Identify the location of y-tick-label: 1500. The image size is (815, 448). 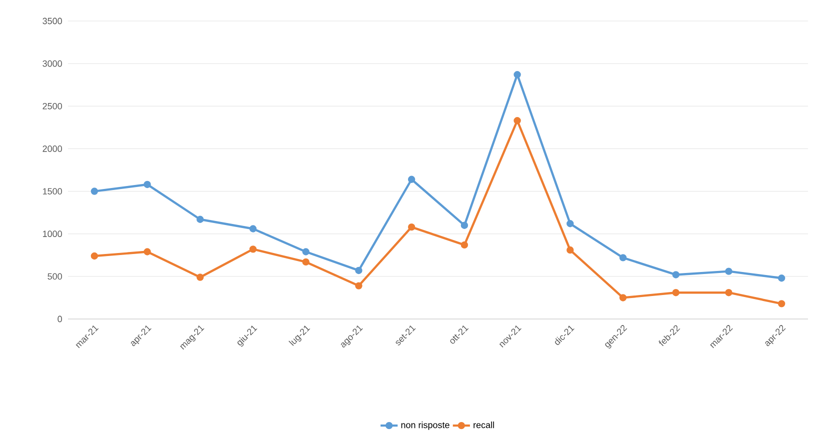
(52, 191).